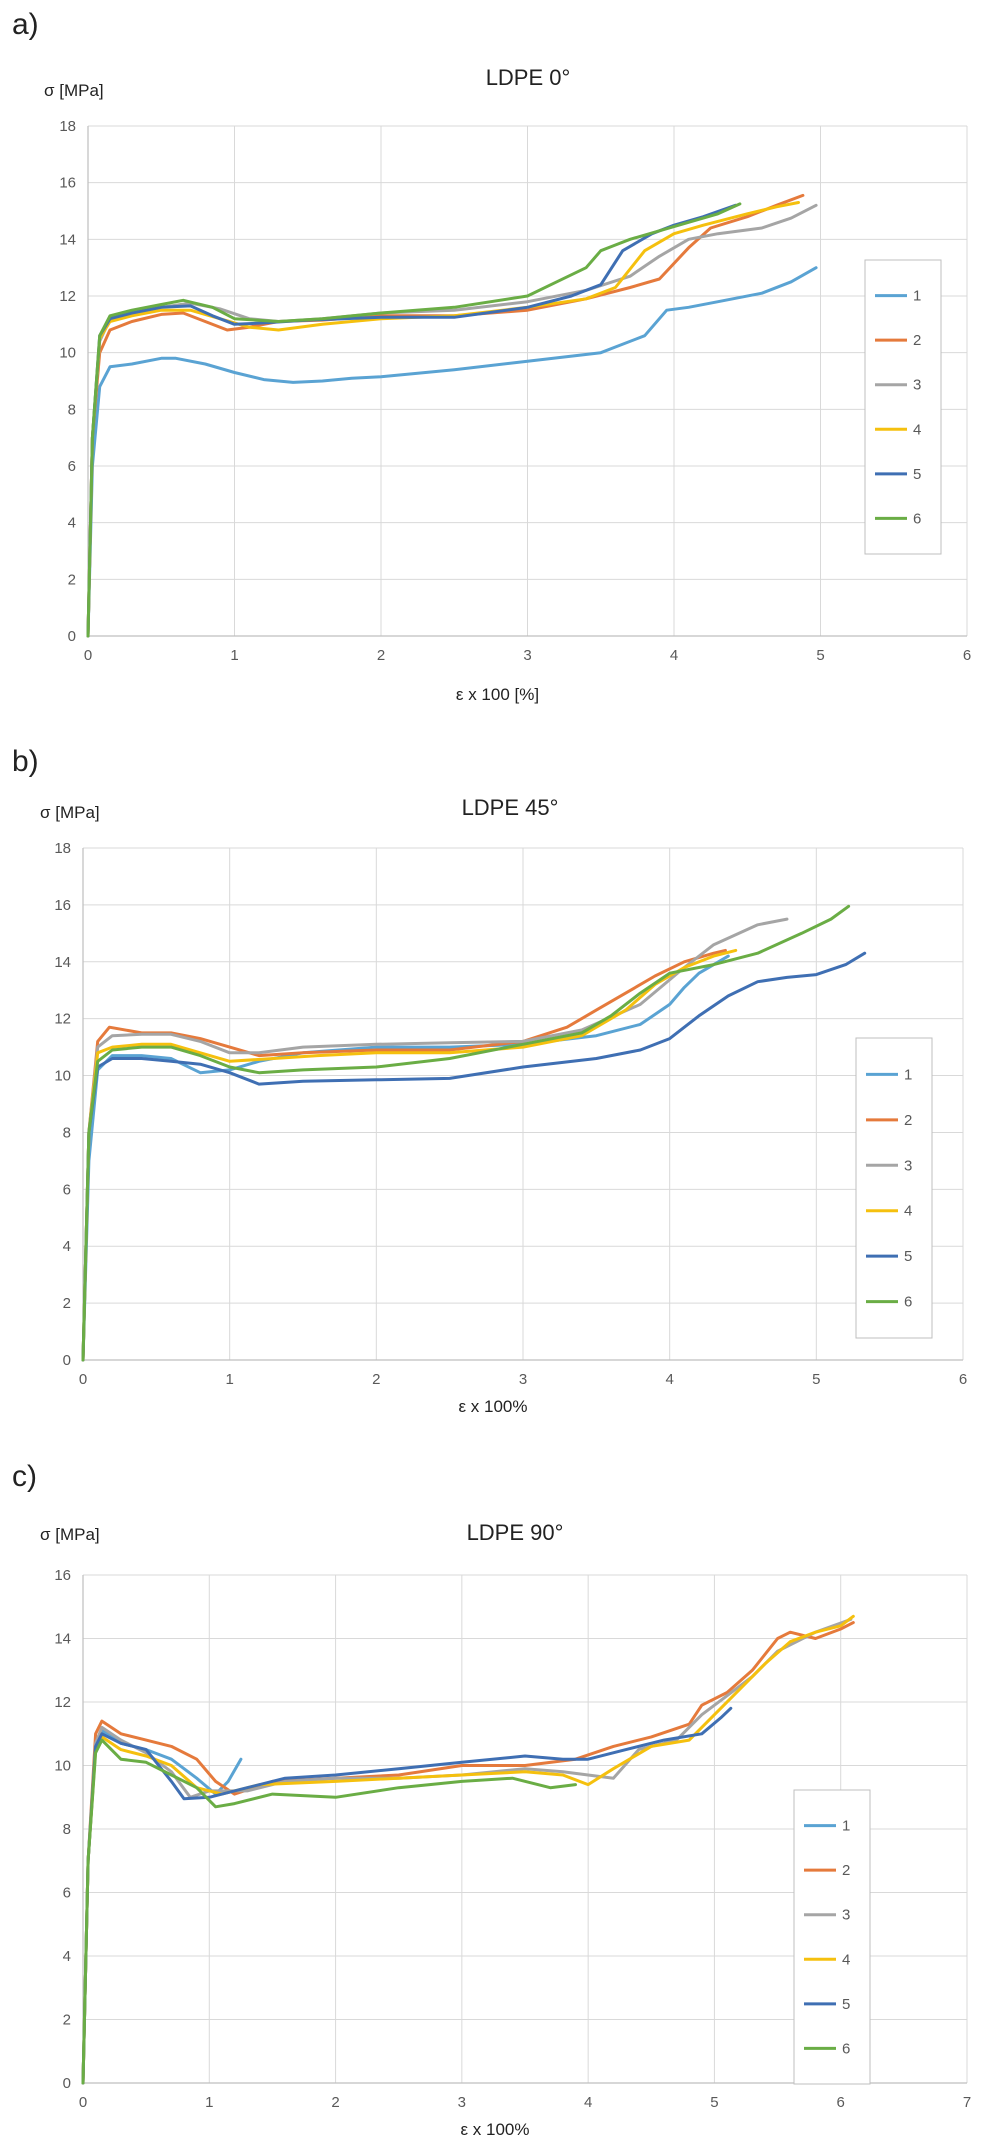  Describe the element at coordinates (497, 694) in the screenshot. I see `x-axis-label: ε x 100 [%]` at that location.